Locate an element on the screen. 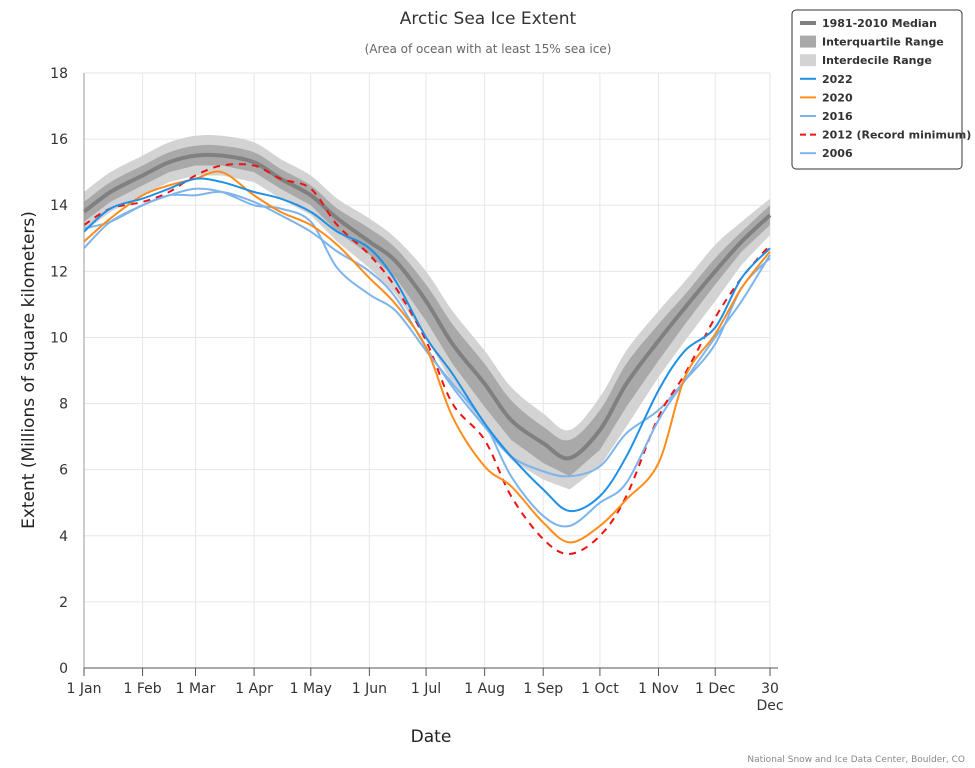  x-tick-label: 1 Jun is located at coordinates (369, 689).